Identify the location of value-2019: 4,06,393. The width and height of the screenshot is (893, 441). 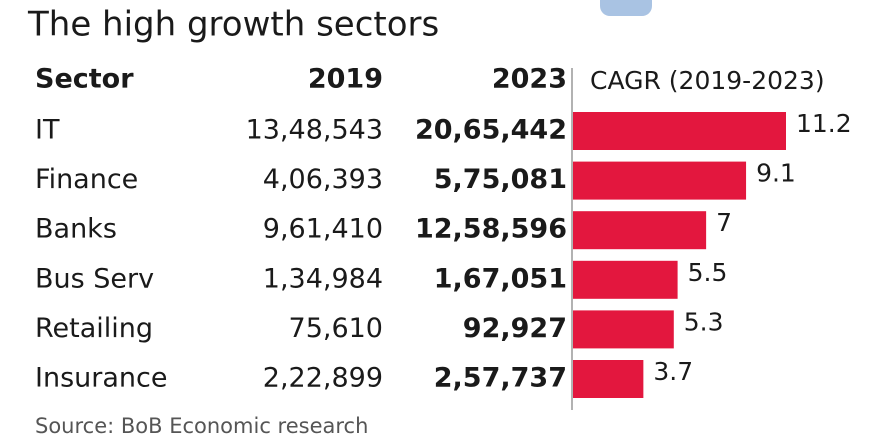
(323, 179).